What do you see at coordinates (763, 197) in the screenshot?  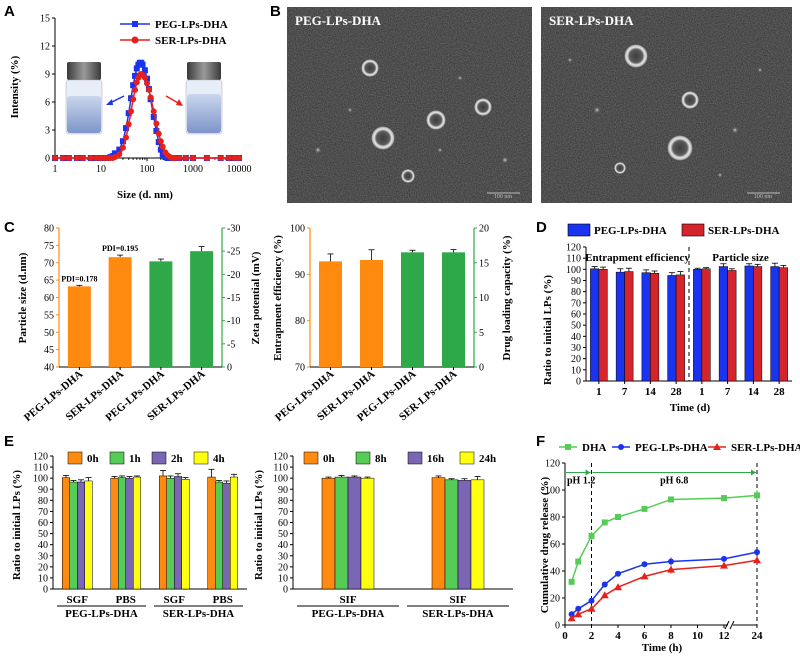 I see `scale-label-ser: 100 nm` at bounding box center [763, 197].